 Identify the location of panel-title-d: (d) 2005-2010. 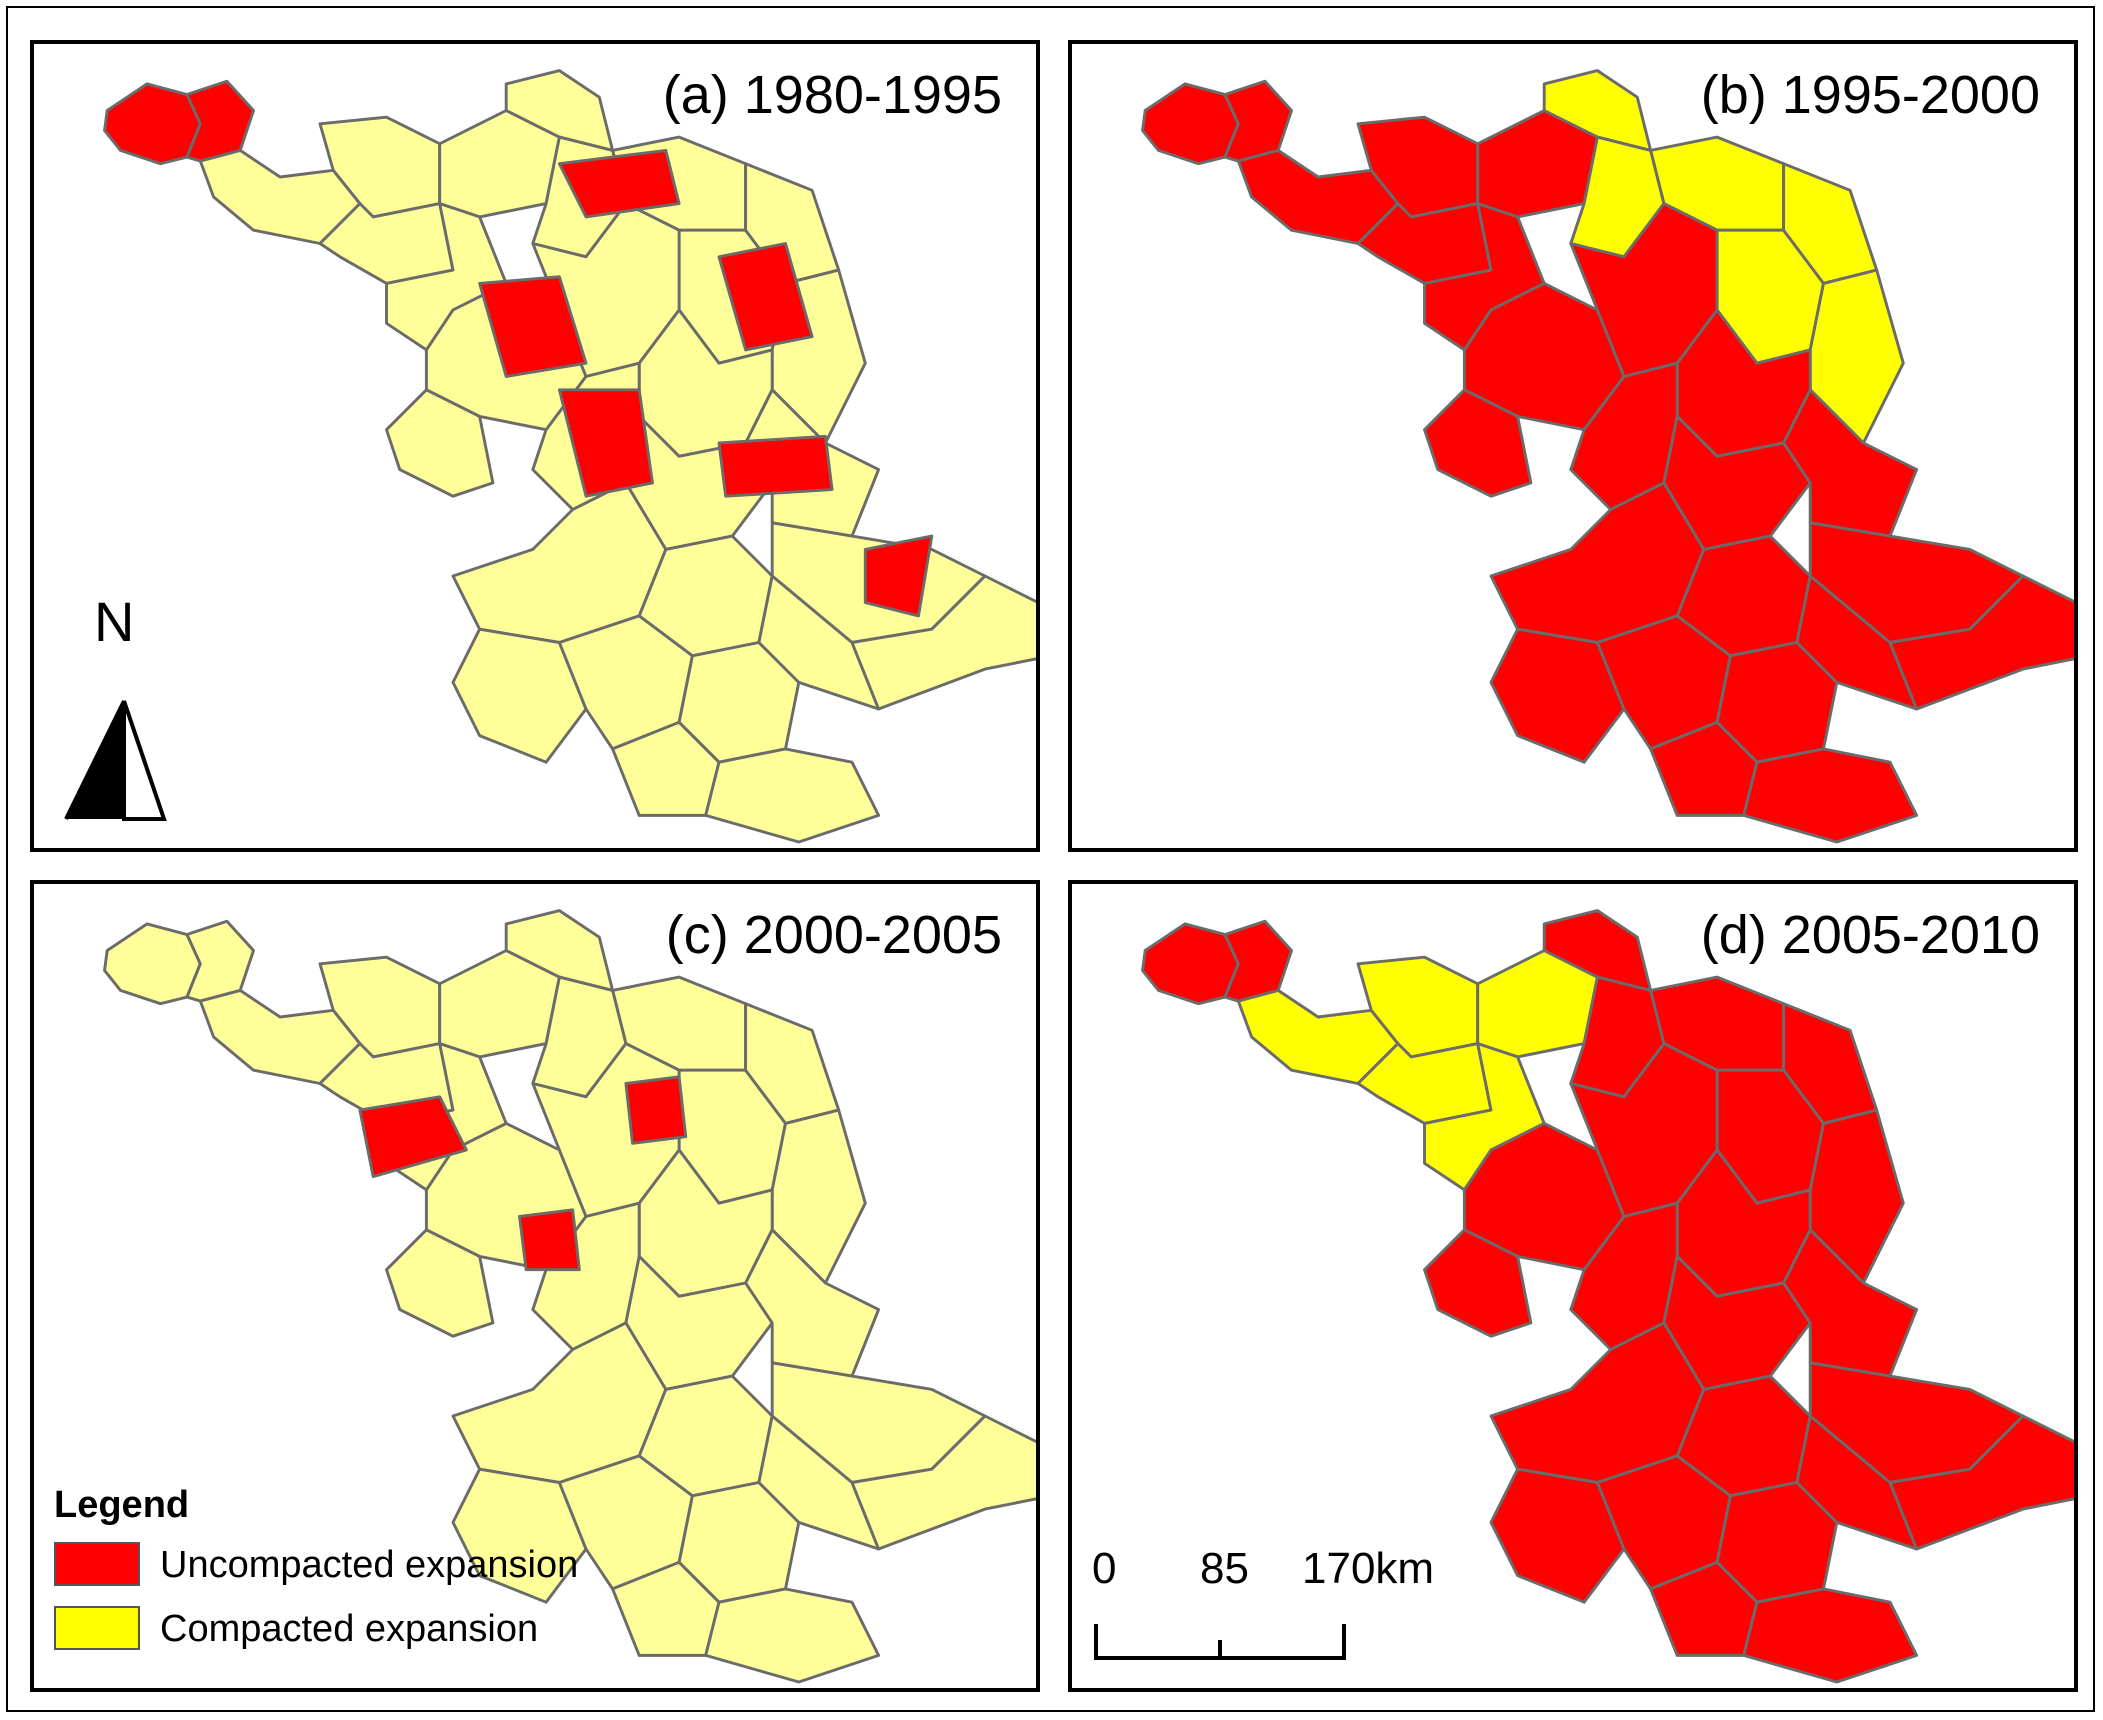
(1870, 935).